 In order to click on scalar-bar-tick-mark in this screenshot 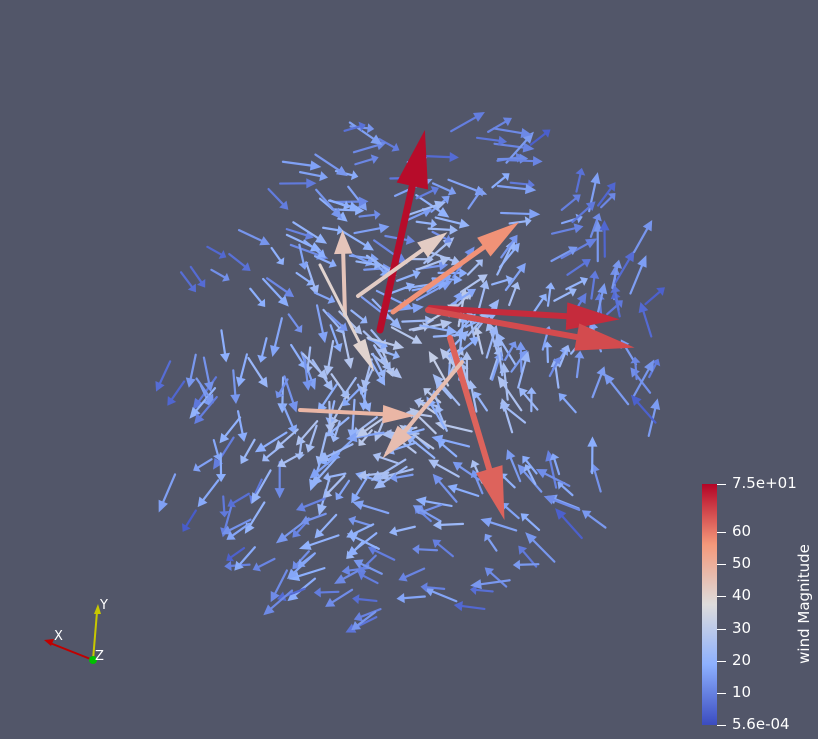, I will do `click(721, 533)`.